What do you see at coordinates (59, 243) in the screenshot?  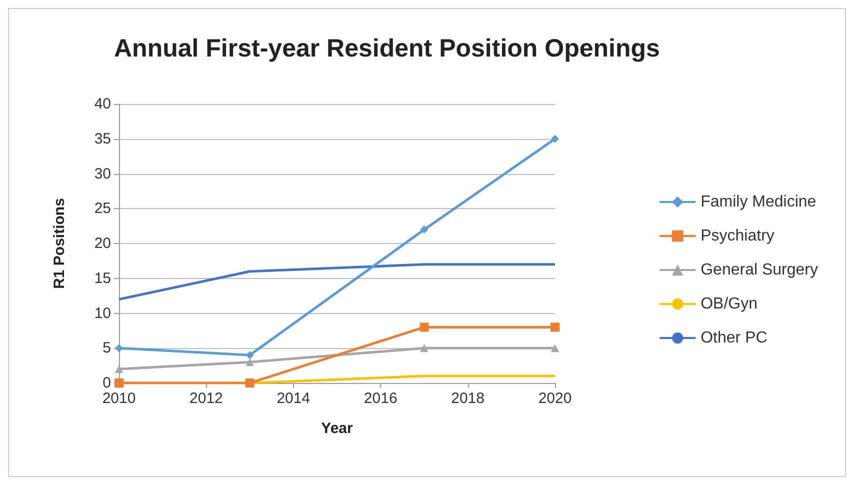 I see `y-axis-title: R1 Positions` at bounding box center [59, 243].